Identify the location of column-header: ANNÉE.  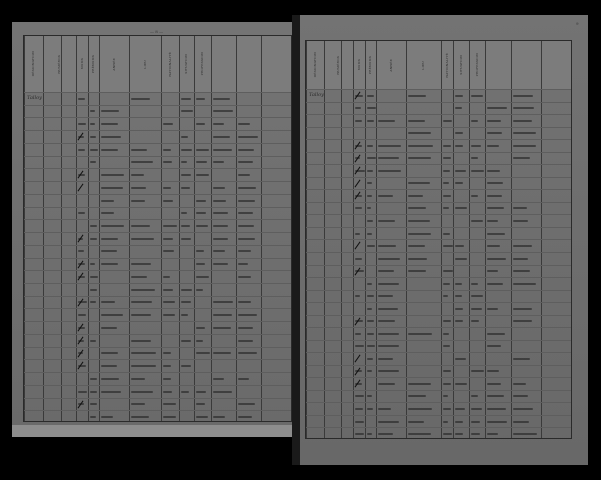
(390, 65).